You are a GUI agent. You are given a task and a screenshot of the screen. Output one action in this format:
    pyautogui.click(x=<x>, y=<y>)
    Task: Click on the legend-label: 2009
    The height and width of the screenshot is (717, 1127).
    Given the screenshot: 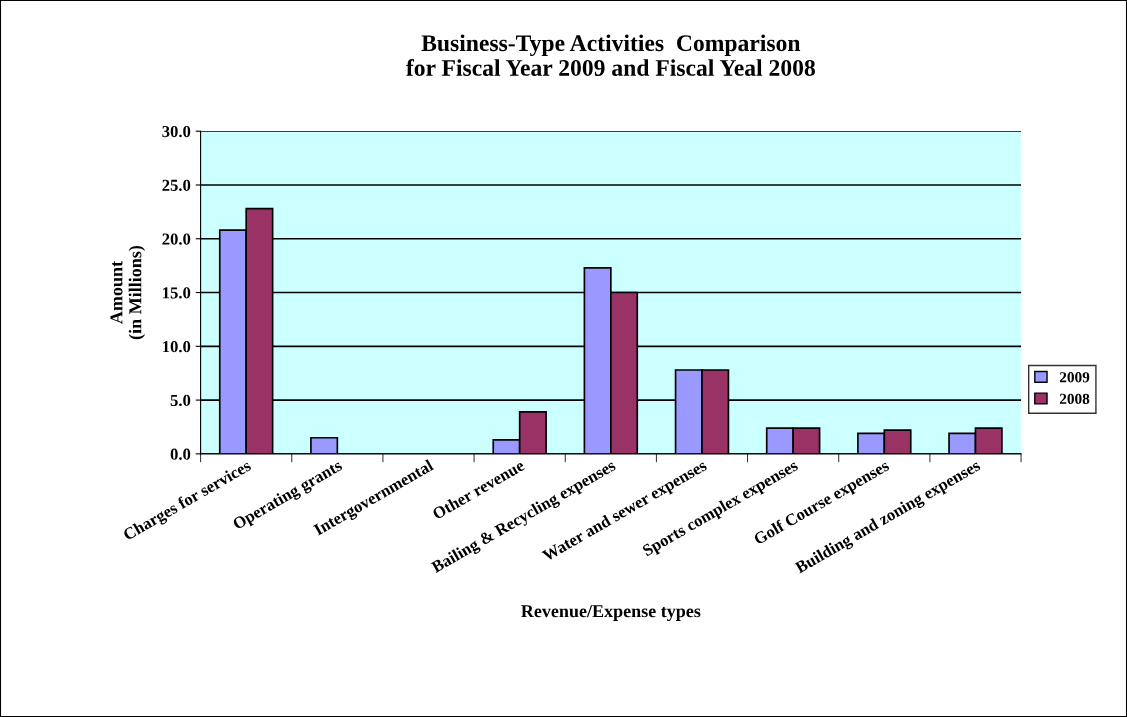 What is the action you would take?
    pyautogui.click(x=1074, y=377)
    